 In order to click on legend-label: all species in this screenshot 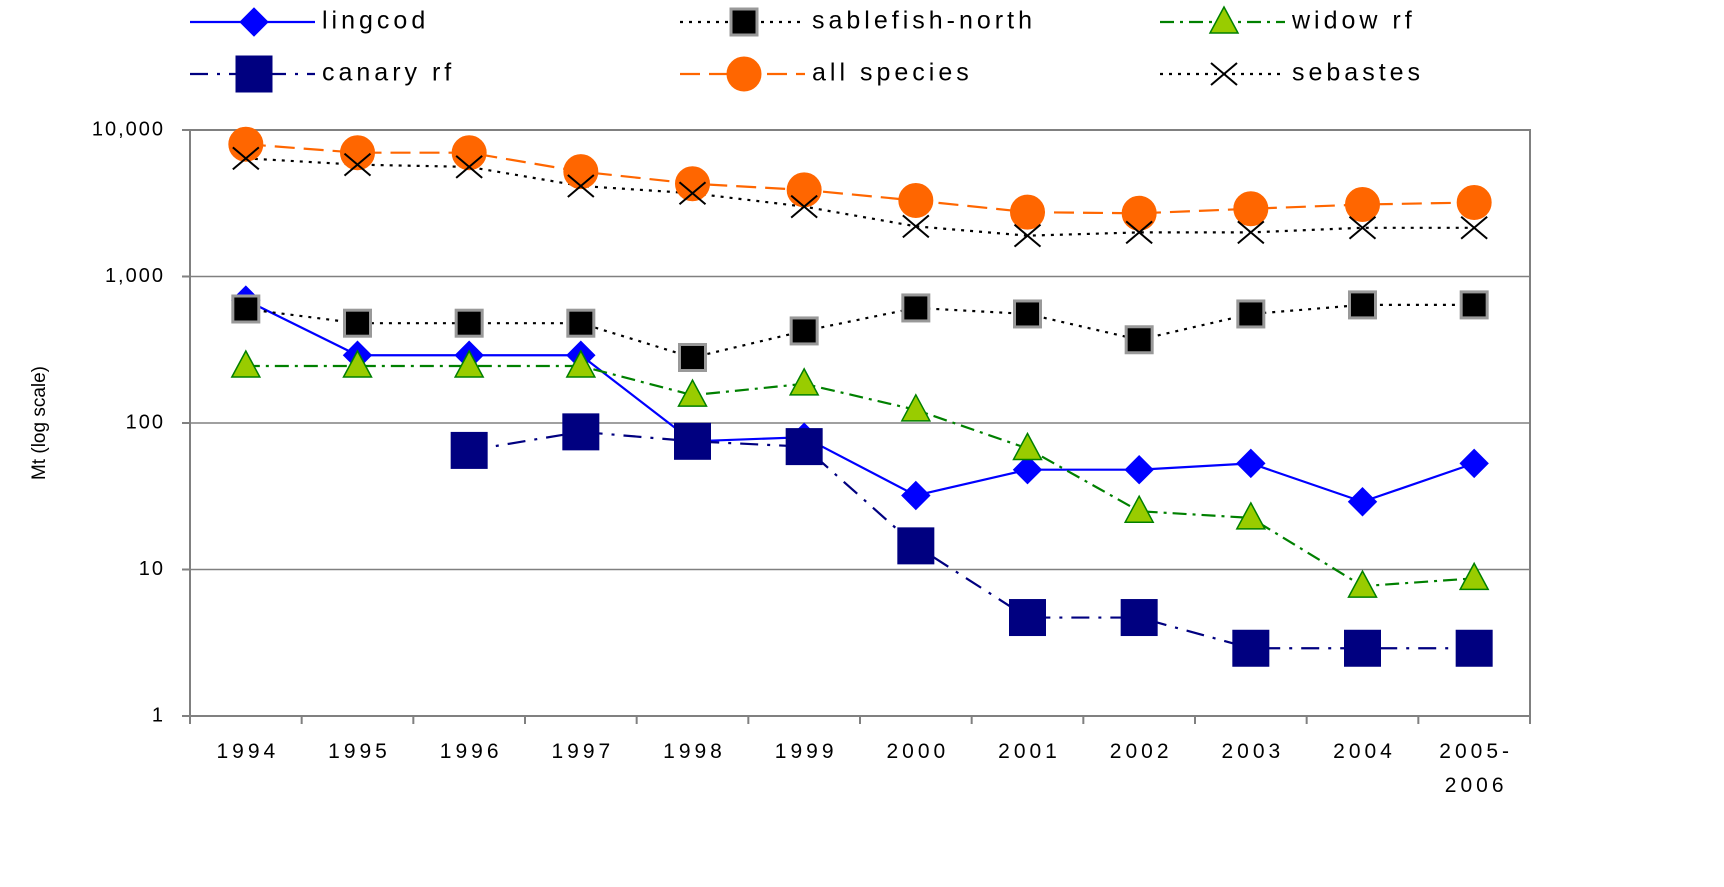, I will do `click(892, 73)`.